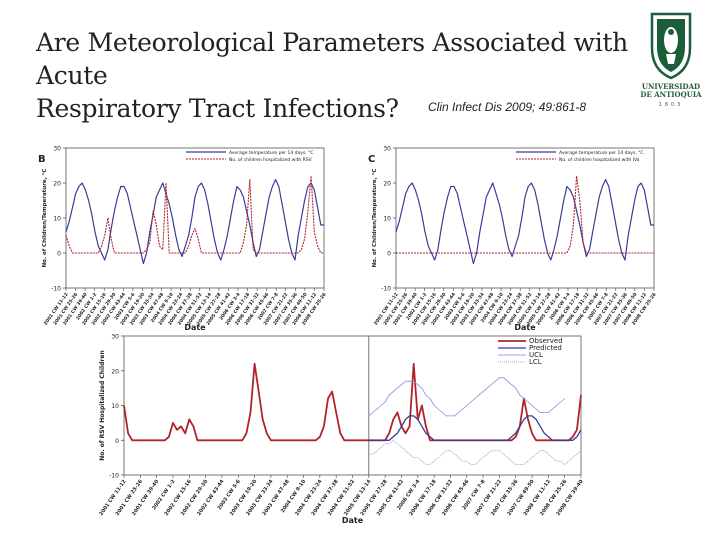 The height and width of the screenshot is (540, 720). Describe the element at coordinates (546, 341) in the screenshot. I see `legend-label: Observed` at that location.